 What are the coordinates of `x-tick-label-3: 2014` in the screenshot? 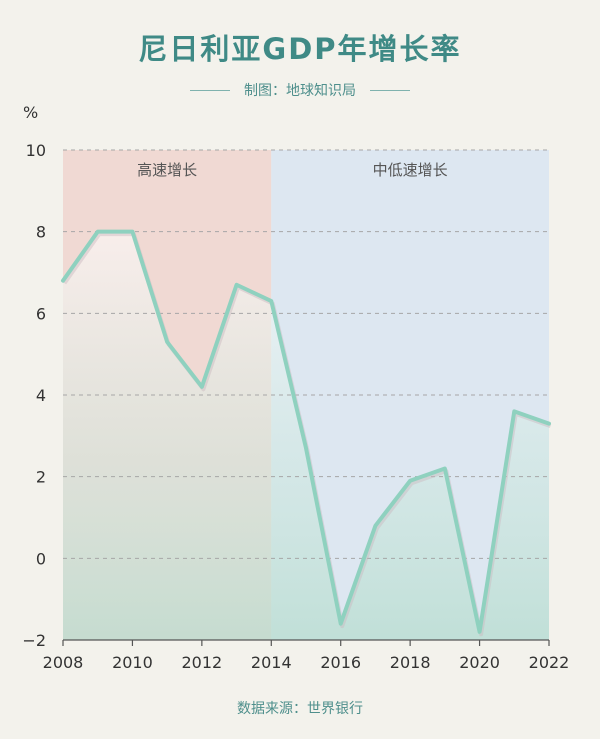 It's located at (271, 662).